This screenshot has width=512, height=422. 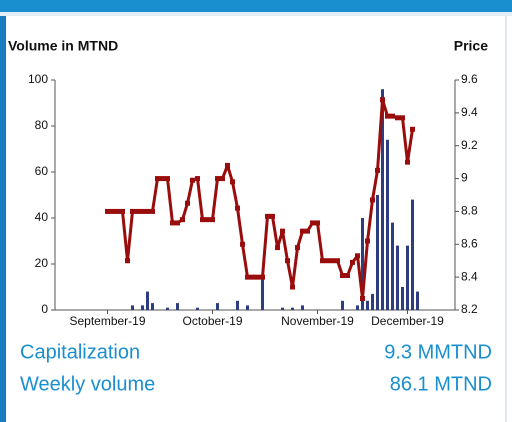 I want to click on x-tick-label: September-19, so click(x=107, y=321).